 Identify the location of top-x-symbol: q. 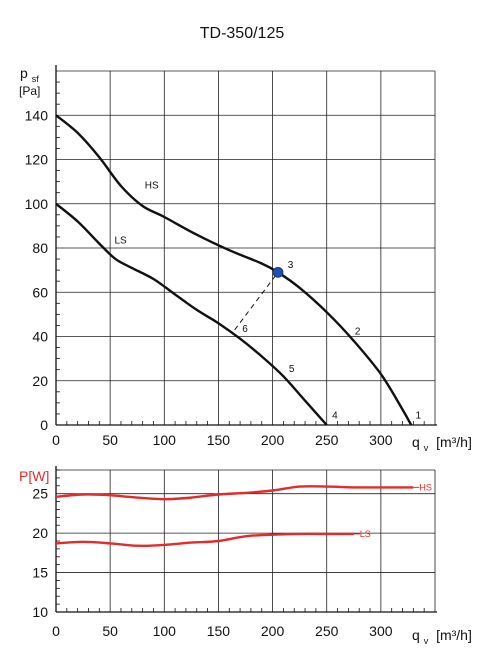
(416, 442).